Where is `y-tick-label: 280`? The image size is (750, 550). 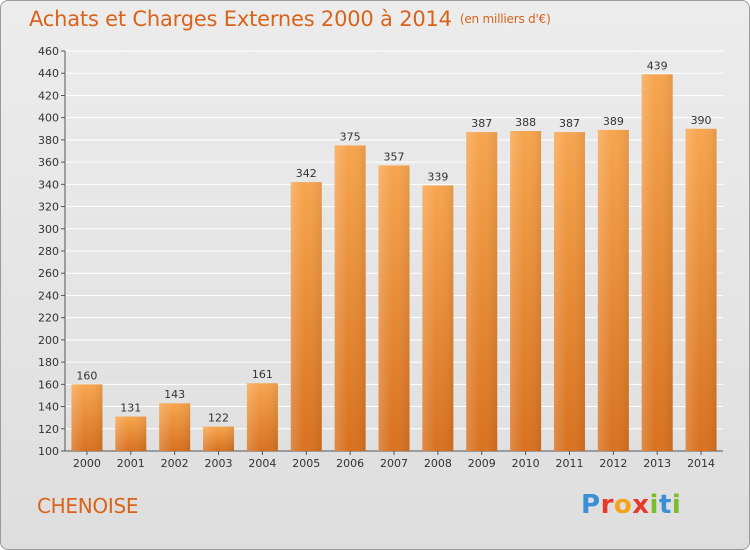
y-tick-label: 280 is located at coordinates (48, 251).